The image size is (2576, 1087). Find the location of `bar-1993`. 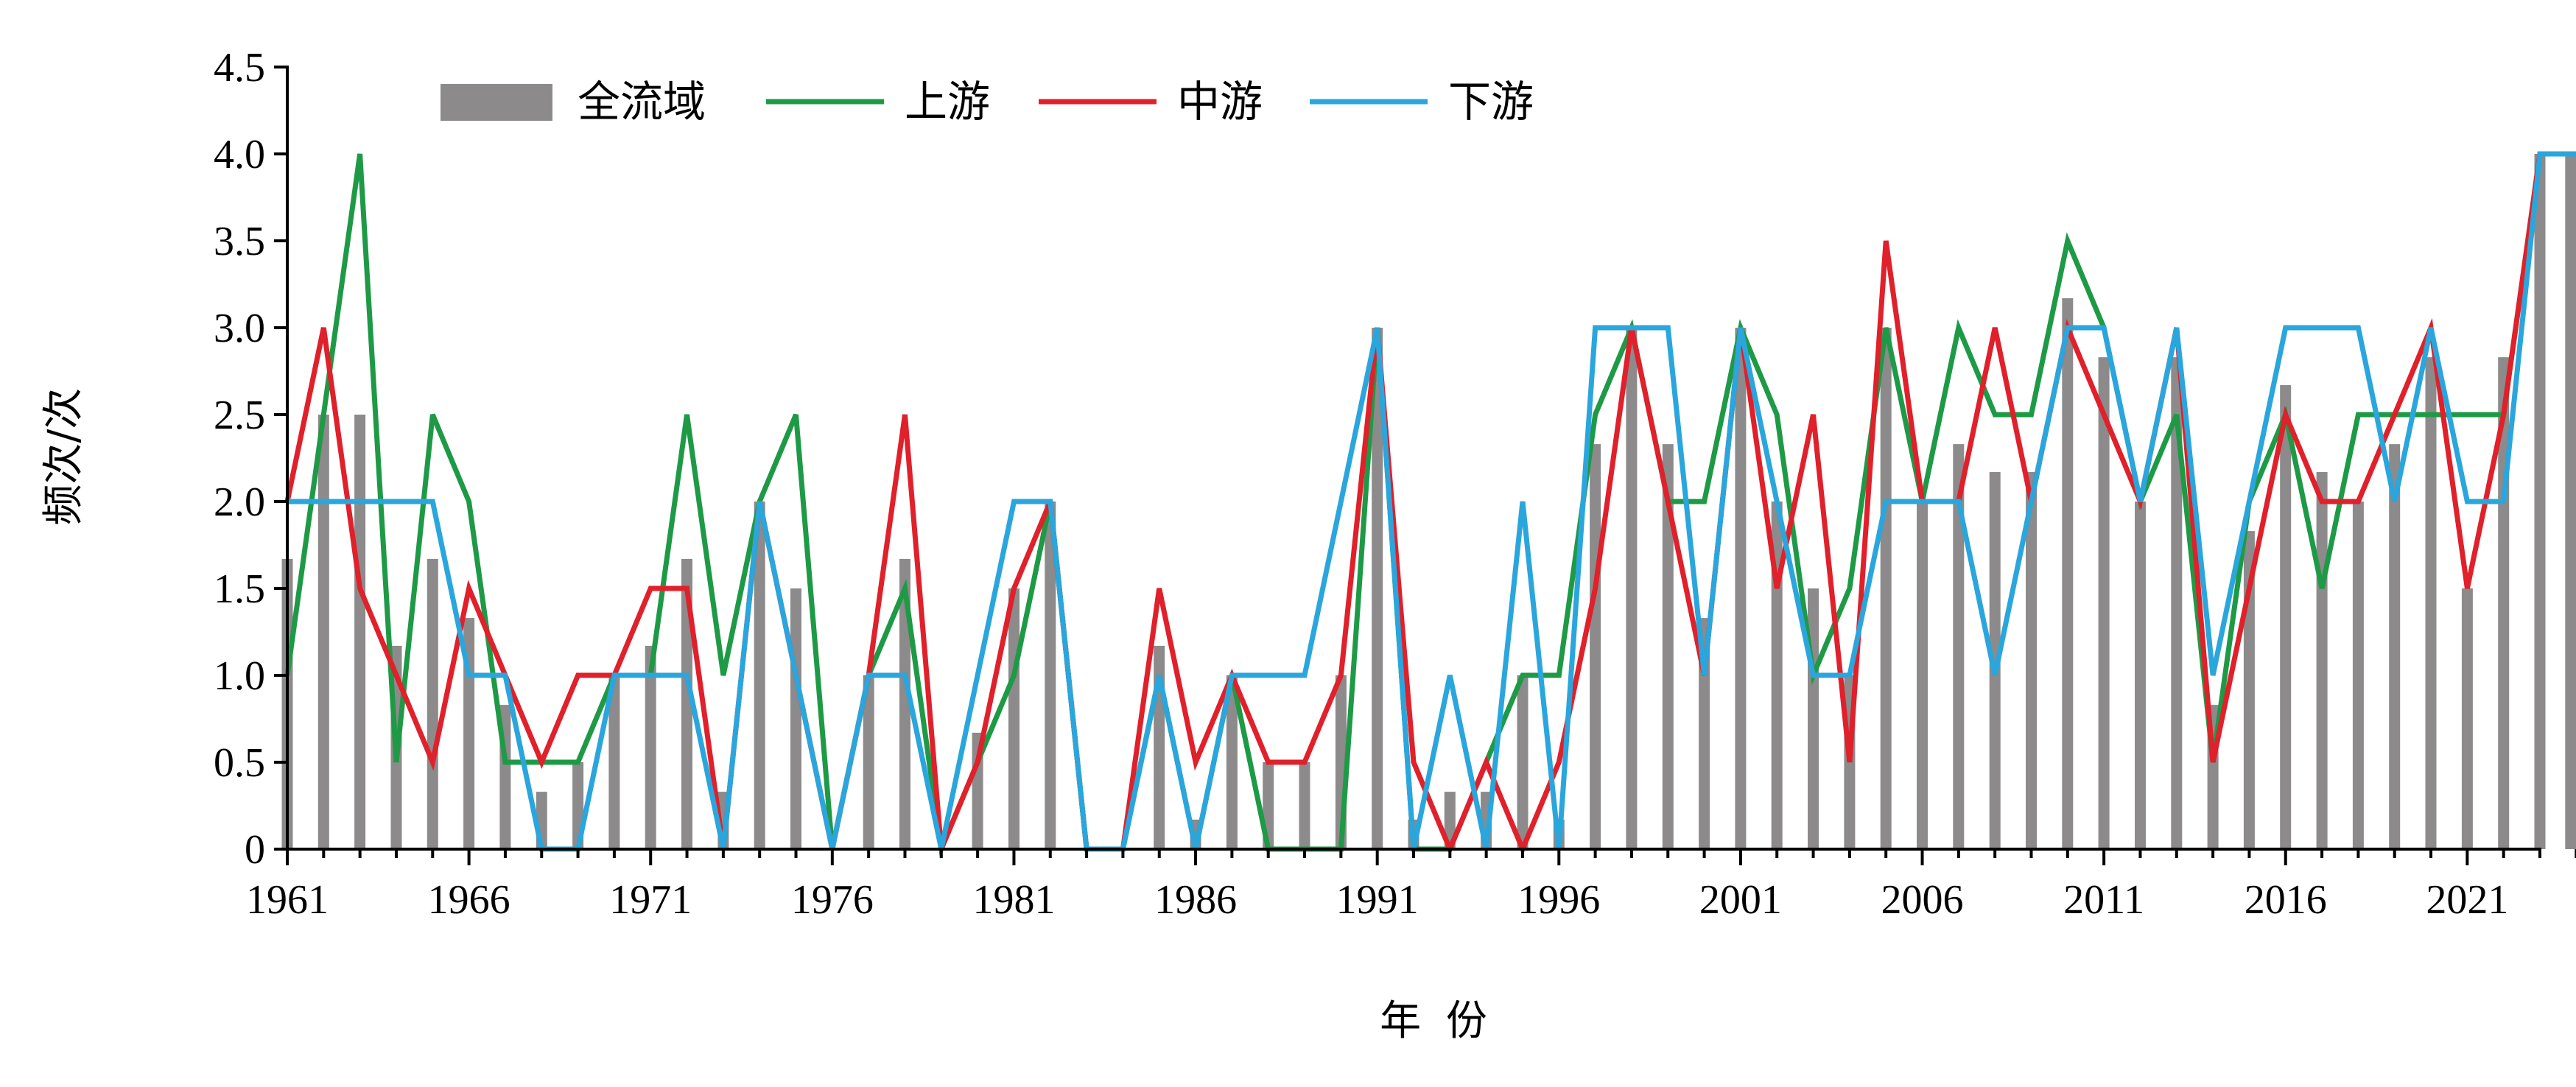

bar-1993 is located at coordinates (1450, 821).